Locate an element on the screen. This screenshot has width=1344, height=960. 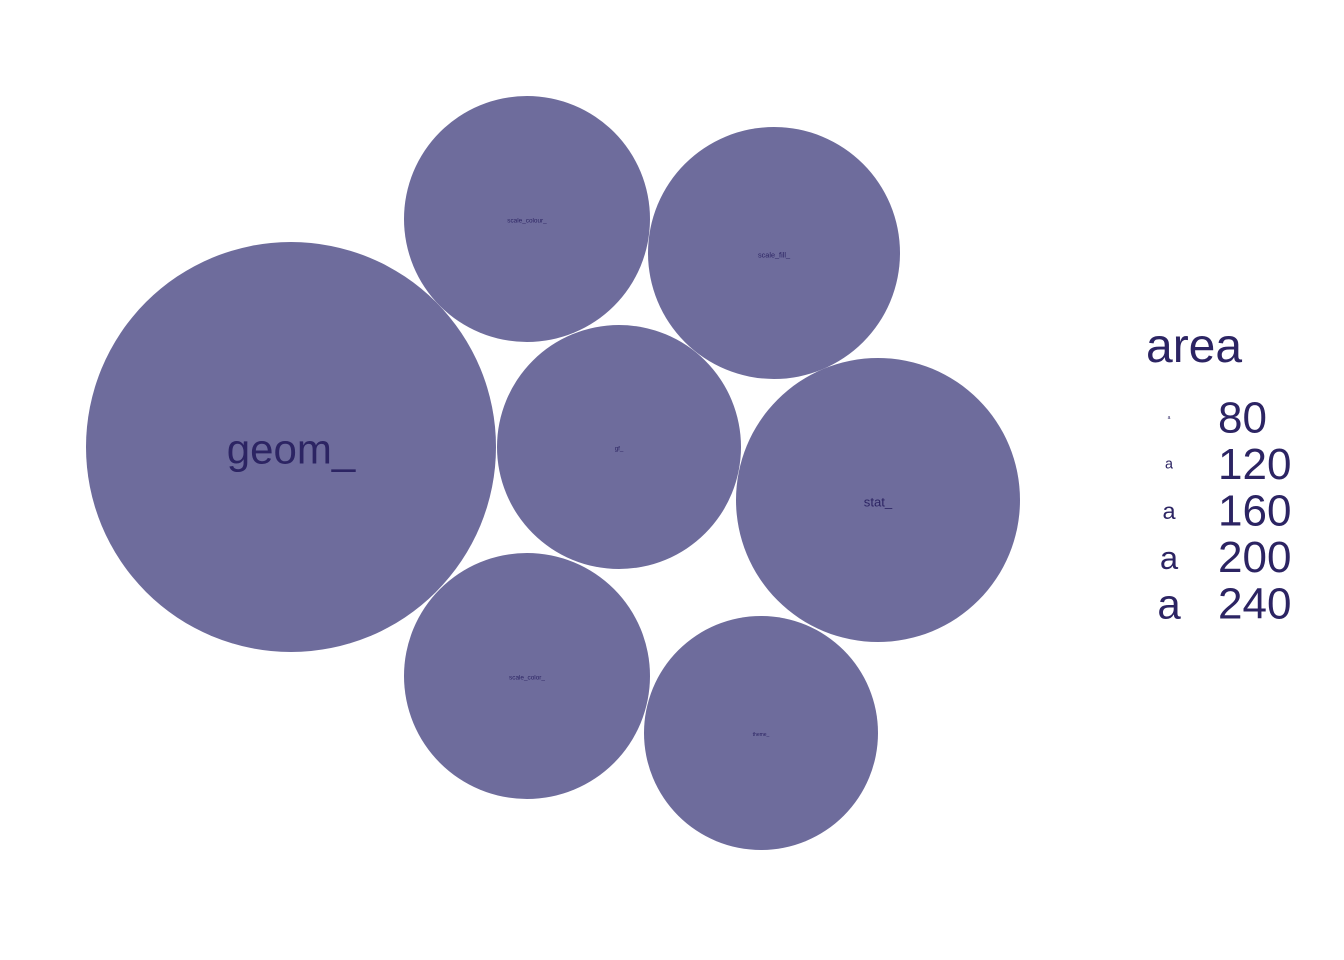
bubble-label-scale-fill: scale_fill_ is located at coordinates (774, 255).